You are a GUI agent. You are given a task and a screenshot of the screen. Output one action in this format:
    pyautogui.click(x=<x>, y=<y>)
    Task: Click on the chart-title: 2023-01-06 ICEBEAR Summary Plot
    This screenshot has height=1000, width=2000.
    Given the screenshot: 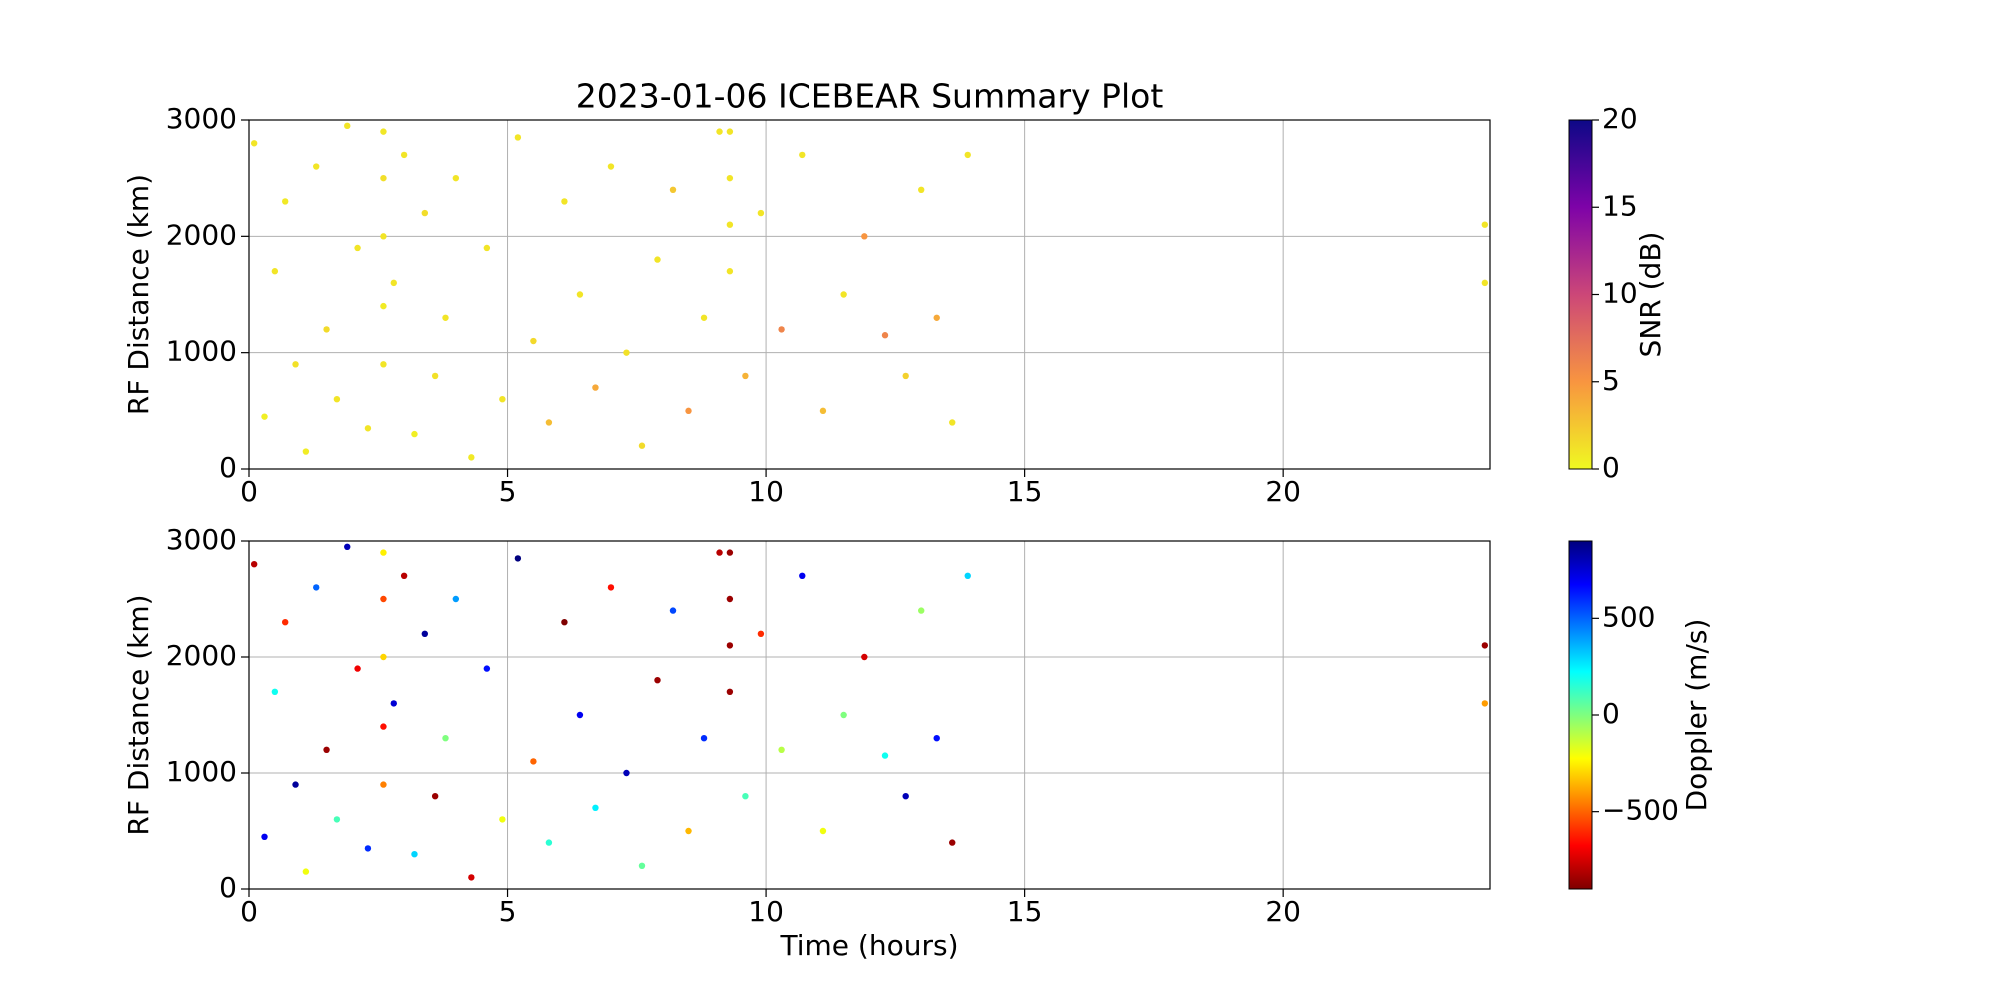 What is the action you would take?
    pyautogui.click(x=870, y=96)
    